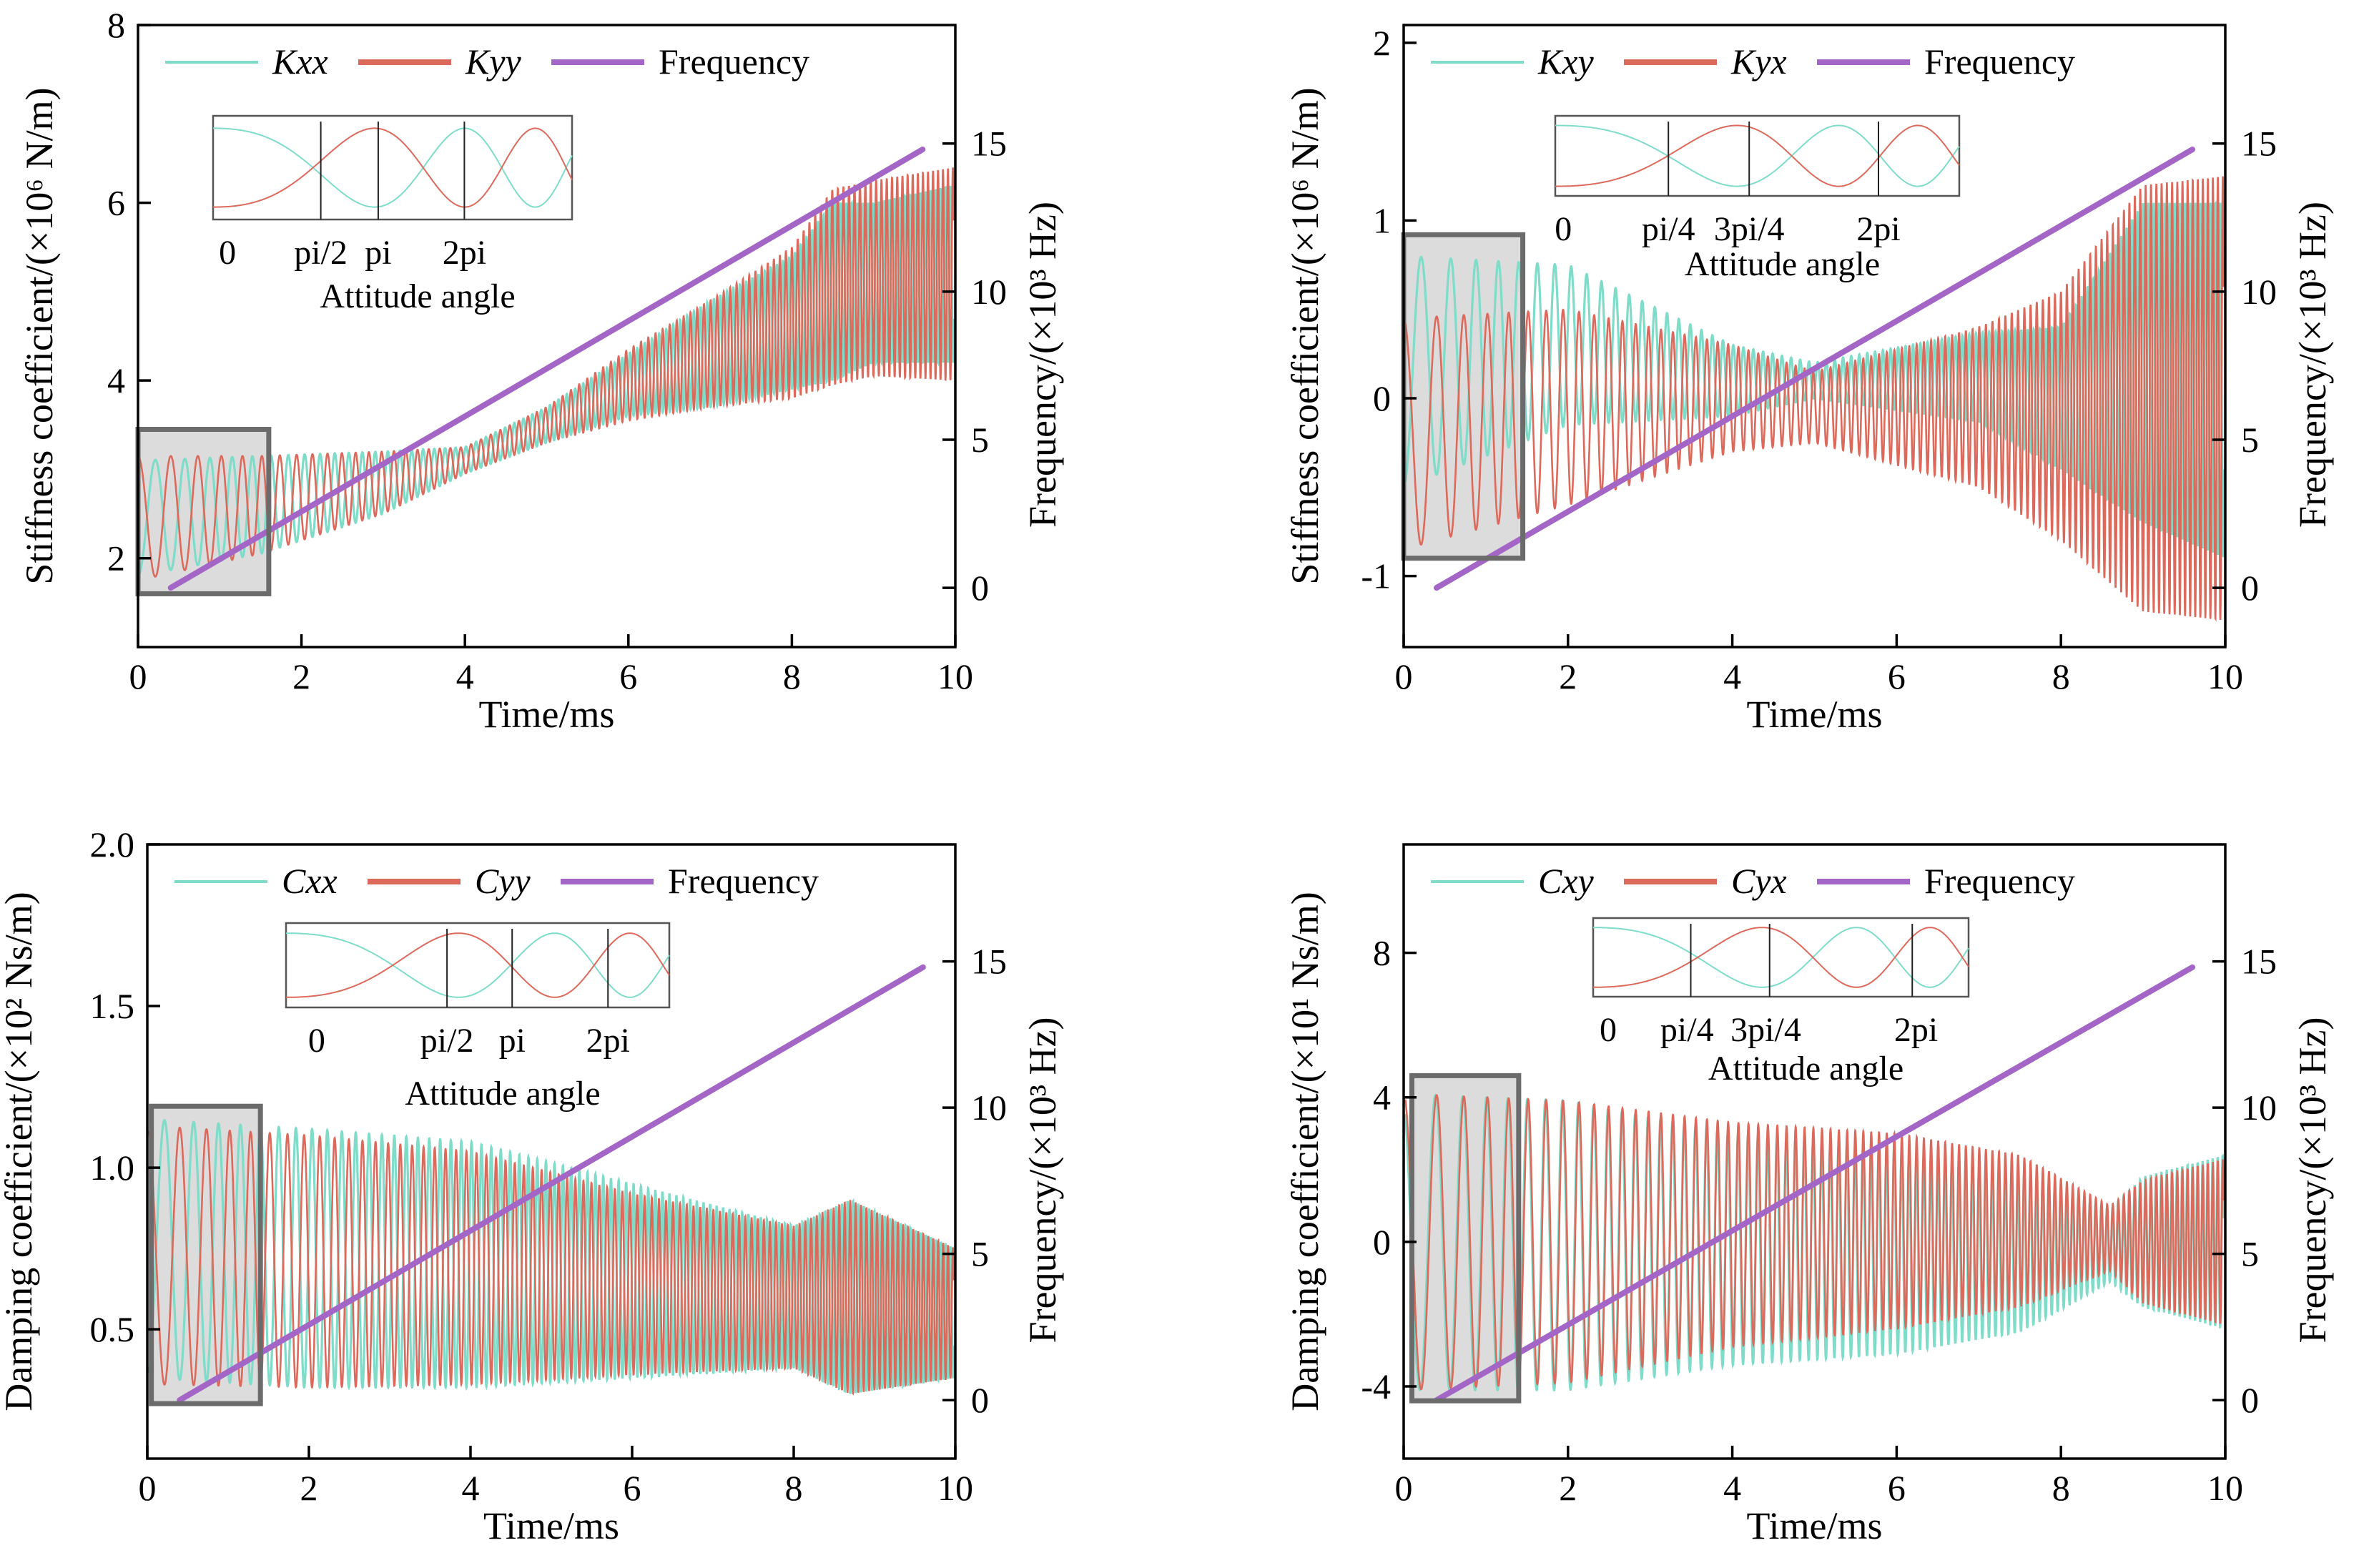  I want to click on legend-label: Cxy, so click(1566, 881).